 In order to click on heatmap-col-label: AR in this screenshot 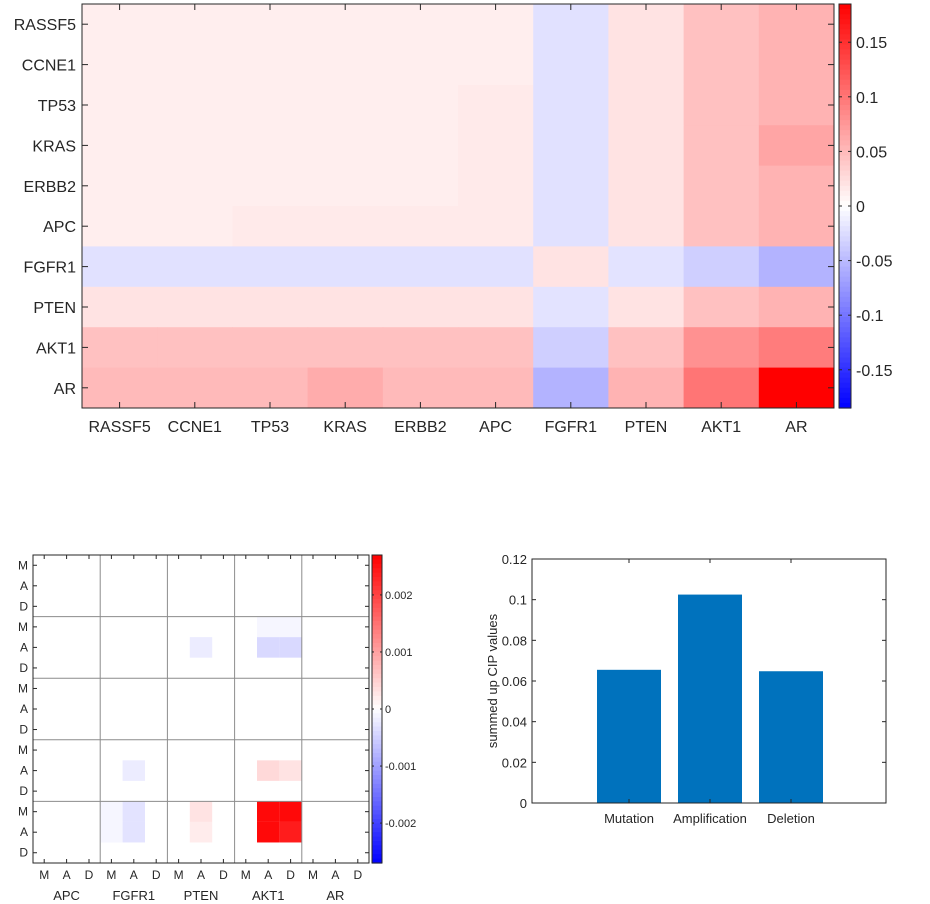, I will do `click(796, 427)`.